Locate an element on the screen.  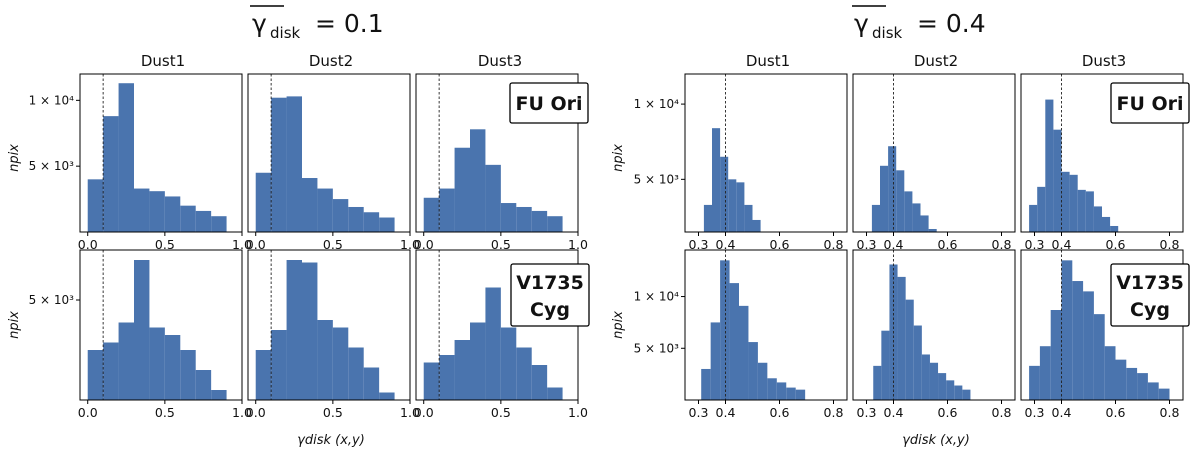
legend-v1735-right: V1735 Cyg is located at coordinates (1150, 295).